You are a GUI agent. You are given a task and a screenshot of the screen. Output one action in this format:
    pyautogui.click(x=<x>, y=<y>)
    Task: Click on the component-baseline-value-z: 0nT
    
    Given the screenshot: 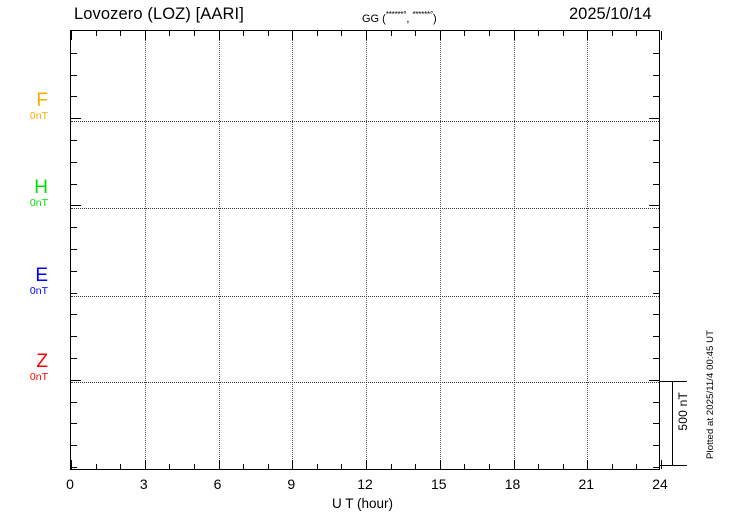 What is the action you would take?
    pyautogui.click(x=38, y=377)
    